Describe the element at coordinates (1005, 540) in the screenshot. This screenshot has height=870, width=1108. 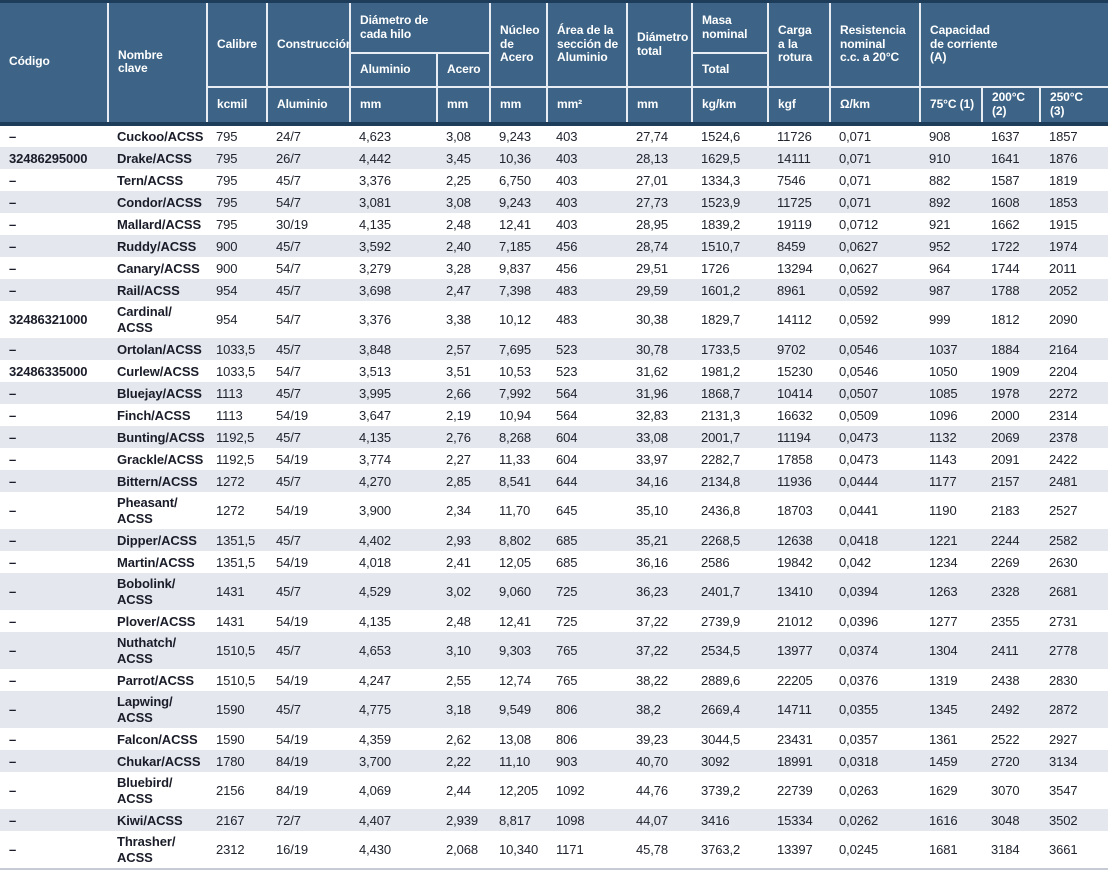
I see `cap-200-cell: 2244` at that location.